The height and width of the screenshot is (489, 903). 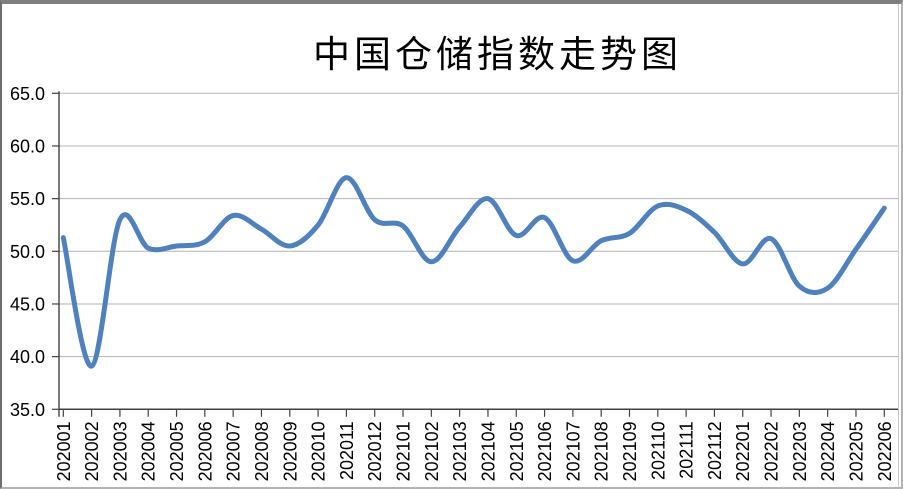 I want to click on x-tick-label: 202106, so click(x=545, y=451).